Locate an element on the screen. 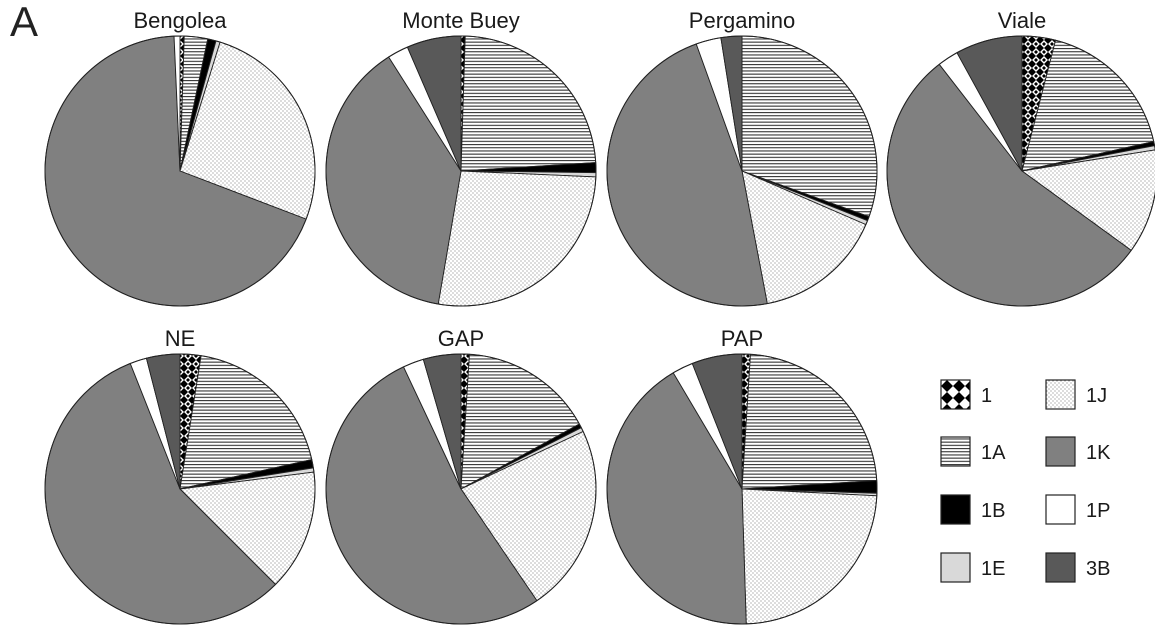 Image resolution: width=1155 pixels, height=626 pixels. legend-label: 1A is located at coordinates (993, 453).